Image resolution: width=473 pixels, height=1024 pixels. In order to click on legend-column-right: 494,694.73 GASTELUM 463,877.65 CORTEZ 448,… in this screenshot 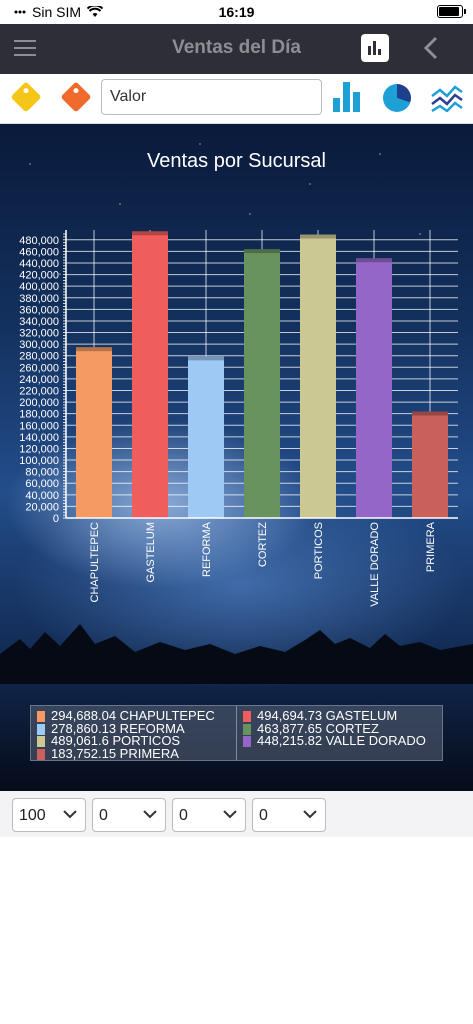, I will do `click(337, 728)`.